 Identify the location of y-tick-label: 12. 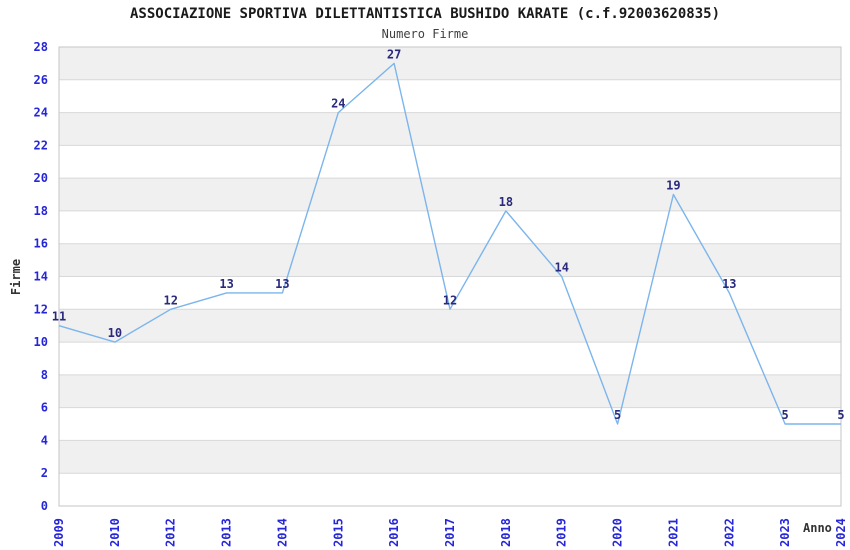
(41, 309).